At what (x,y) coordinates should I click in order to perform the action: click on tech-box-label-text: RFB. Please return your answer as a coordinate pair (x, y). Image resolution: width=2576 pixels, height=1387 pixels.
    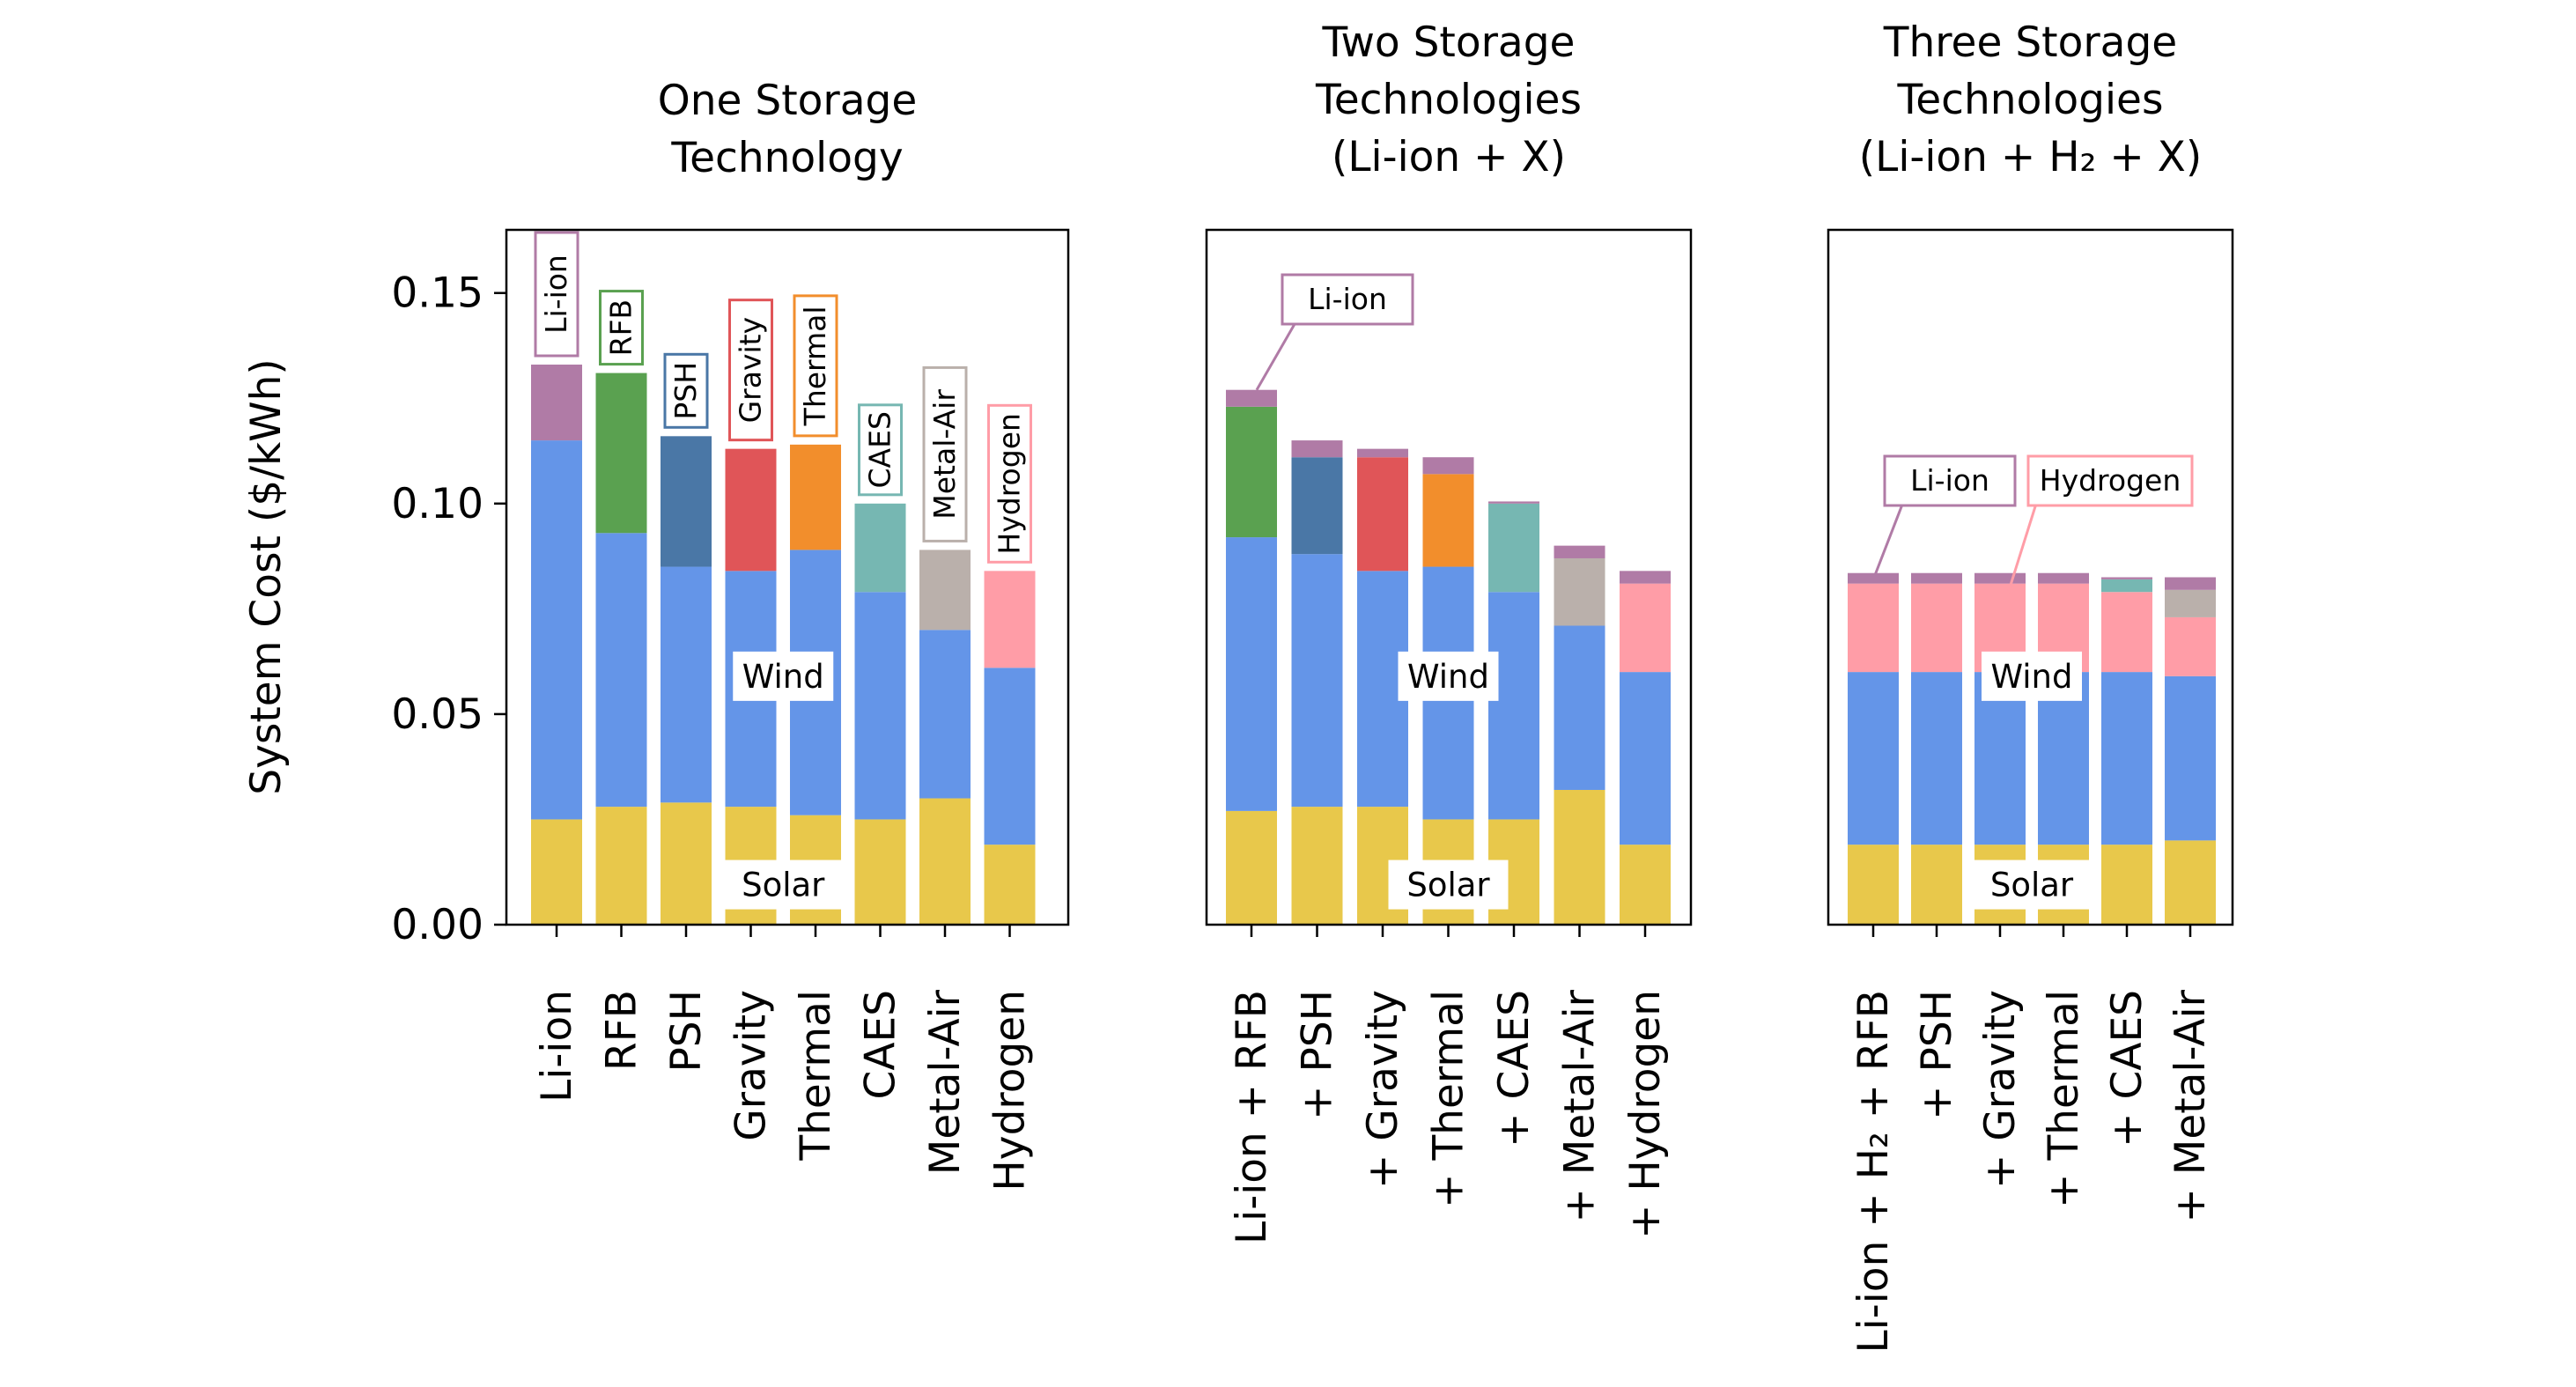
    Looking at the image, I should click on (621, 328).